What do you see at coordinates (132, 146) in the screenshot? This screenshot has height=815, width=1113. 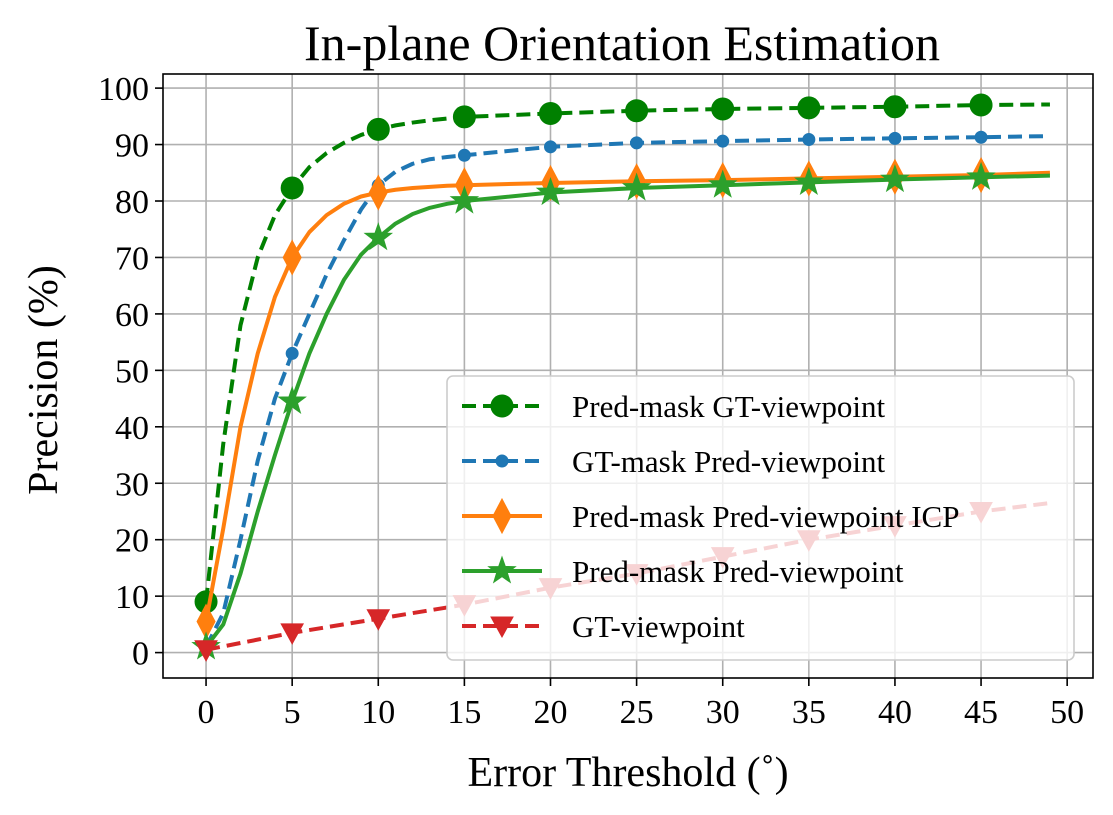 I see `y-tick-label: 90` at bounding box center [132, 146].